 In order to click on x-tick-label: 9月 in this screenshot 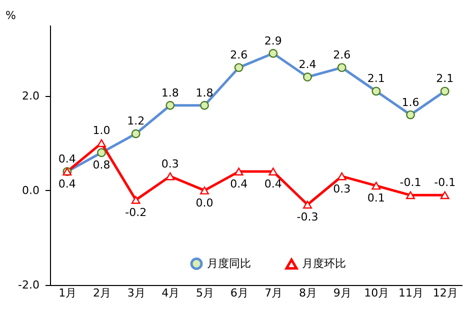, I will do `click(342, 293)`.